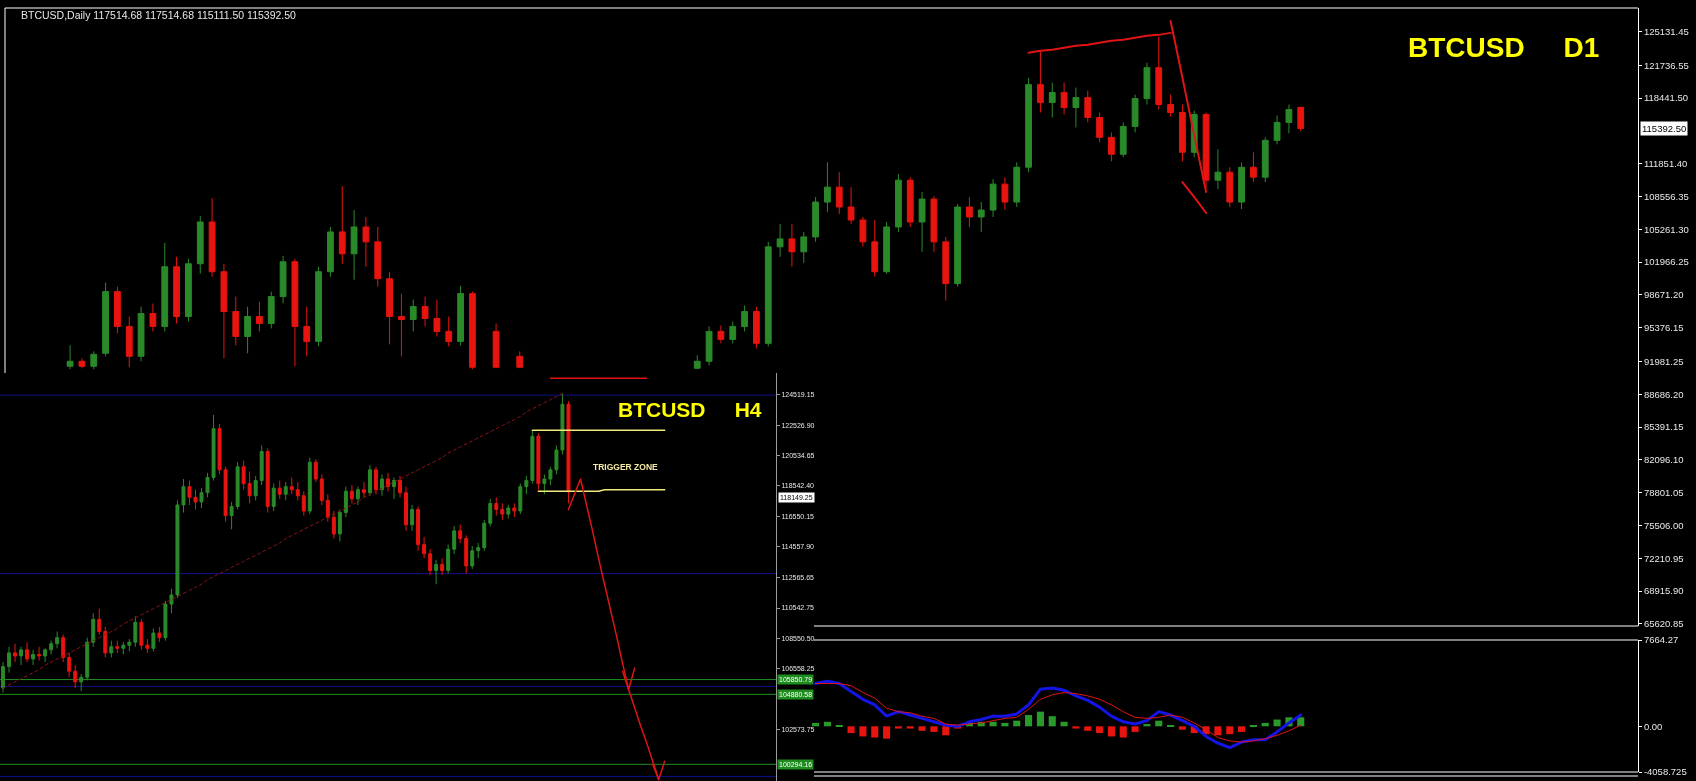 This screenshot has height=781, width=1696. Describe the element at coordinates (626, 467) in the screenshot. I see `annotation: TRIGGER ZONE` at that location.